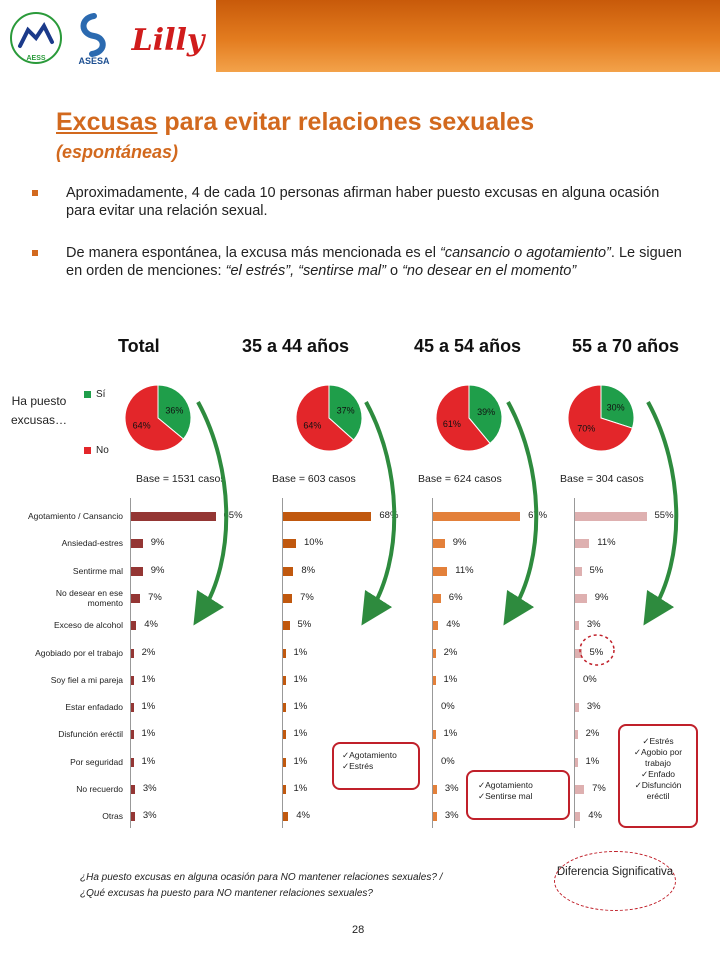 The image size is (720, 960). I want to click on bar-value-label: 0%, so click(448, 761).